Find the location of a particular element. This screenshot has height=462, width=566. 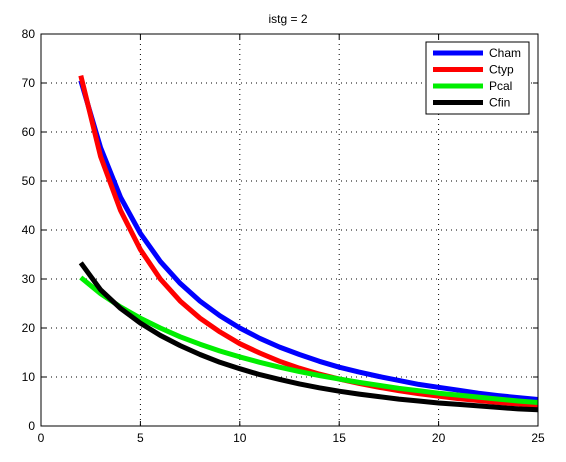

x-tick-label: 0 is located at coordinates (41, 438).